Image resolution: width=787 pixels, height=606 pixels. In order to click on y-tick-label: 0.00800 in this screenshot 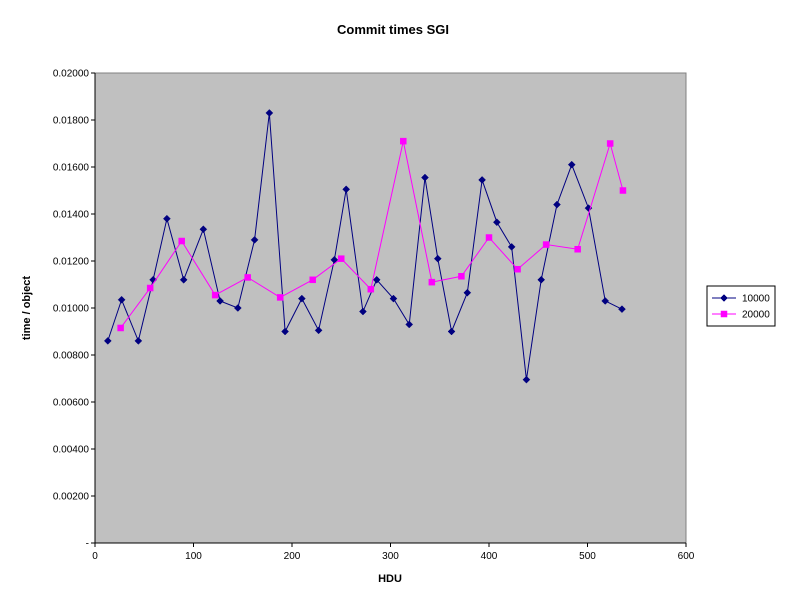, I will do `click(71, 356)`.